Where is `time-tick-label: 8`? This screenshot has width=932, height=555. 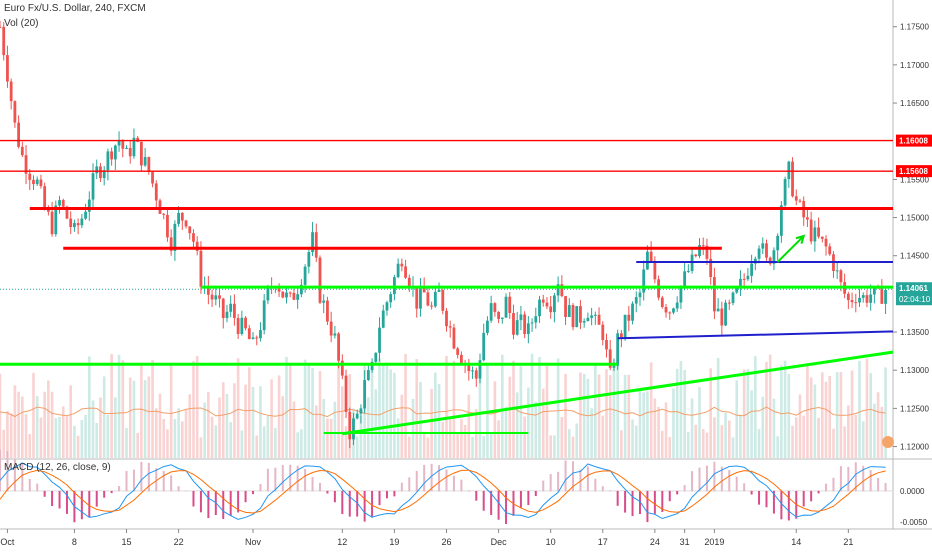 time-tick-label: 8 is located at coordinates (74, 542).